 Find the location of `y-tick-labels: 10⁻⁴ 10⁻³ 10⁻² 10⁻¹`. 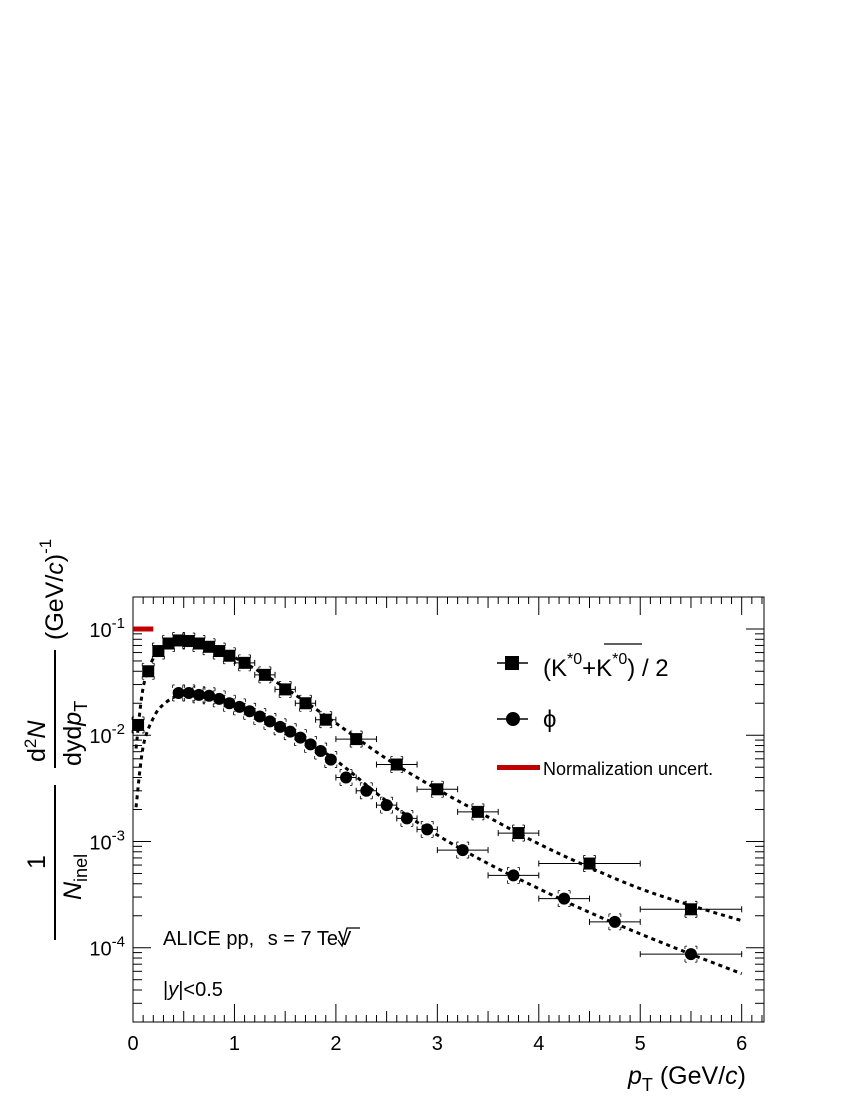

y-tick-labels: 10⁻⁴ 10⁻³ 10⁻² 10⁻¹ is located at coordinates (107, 788).